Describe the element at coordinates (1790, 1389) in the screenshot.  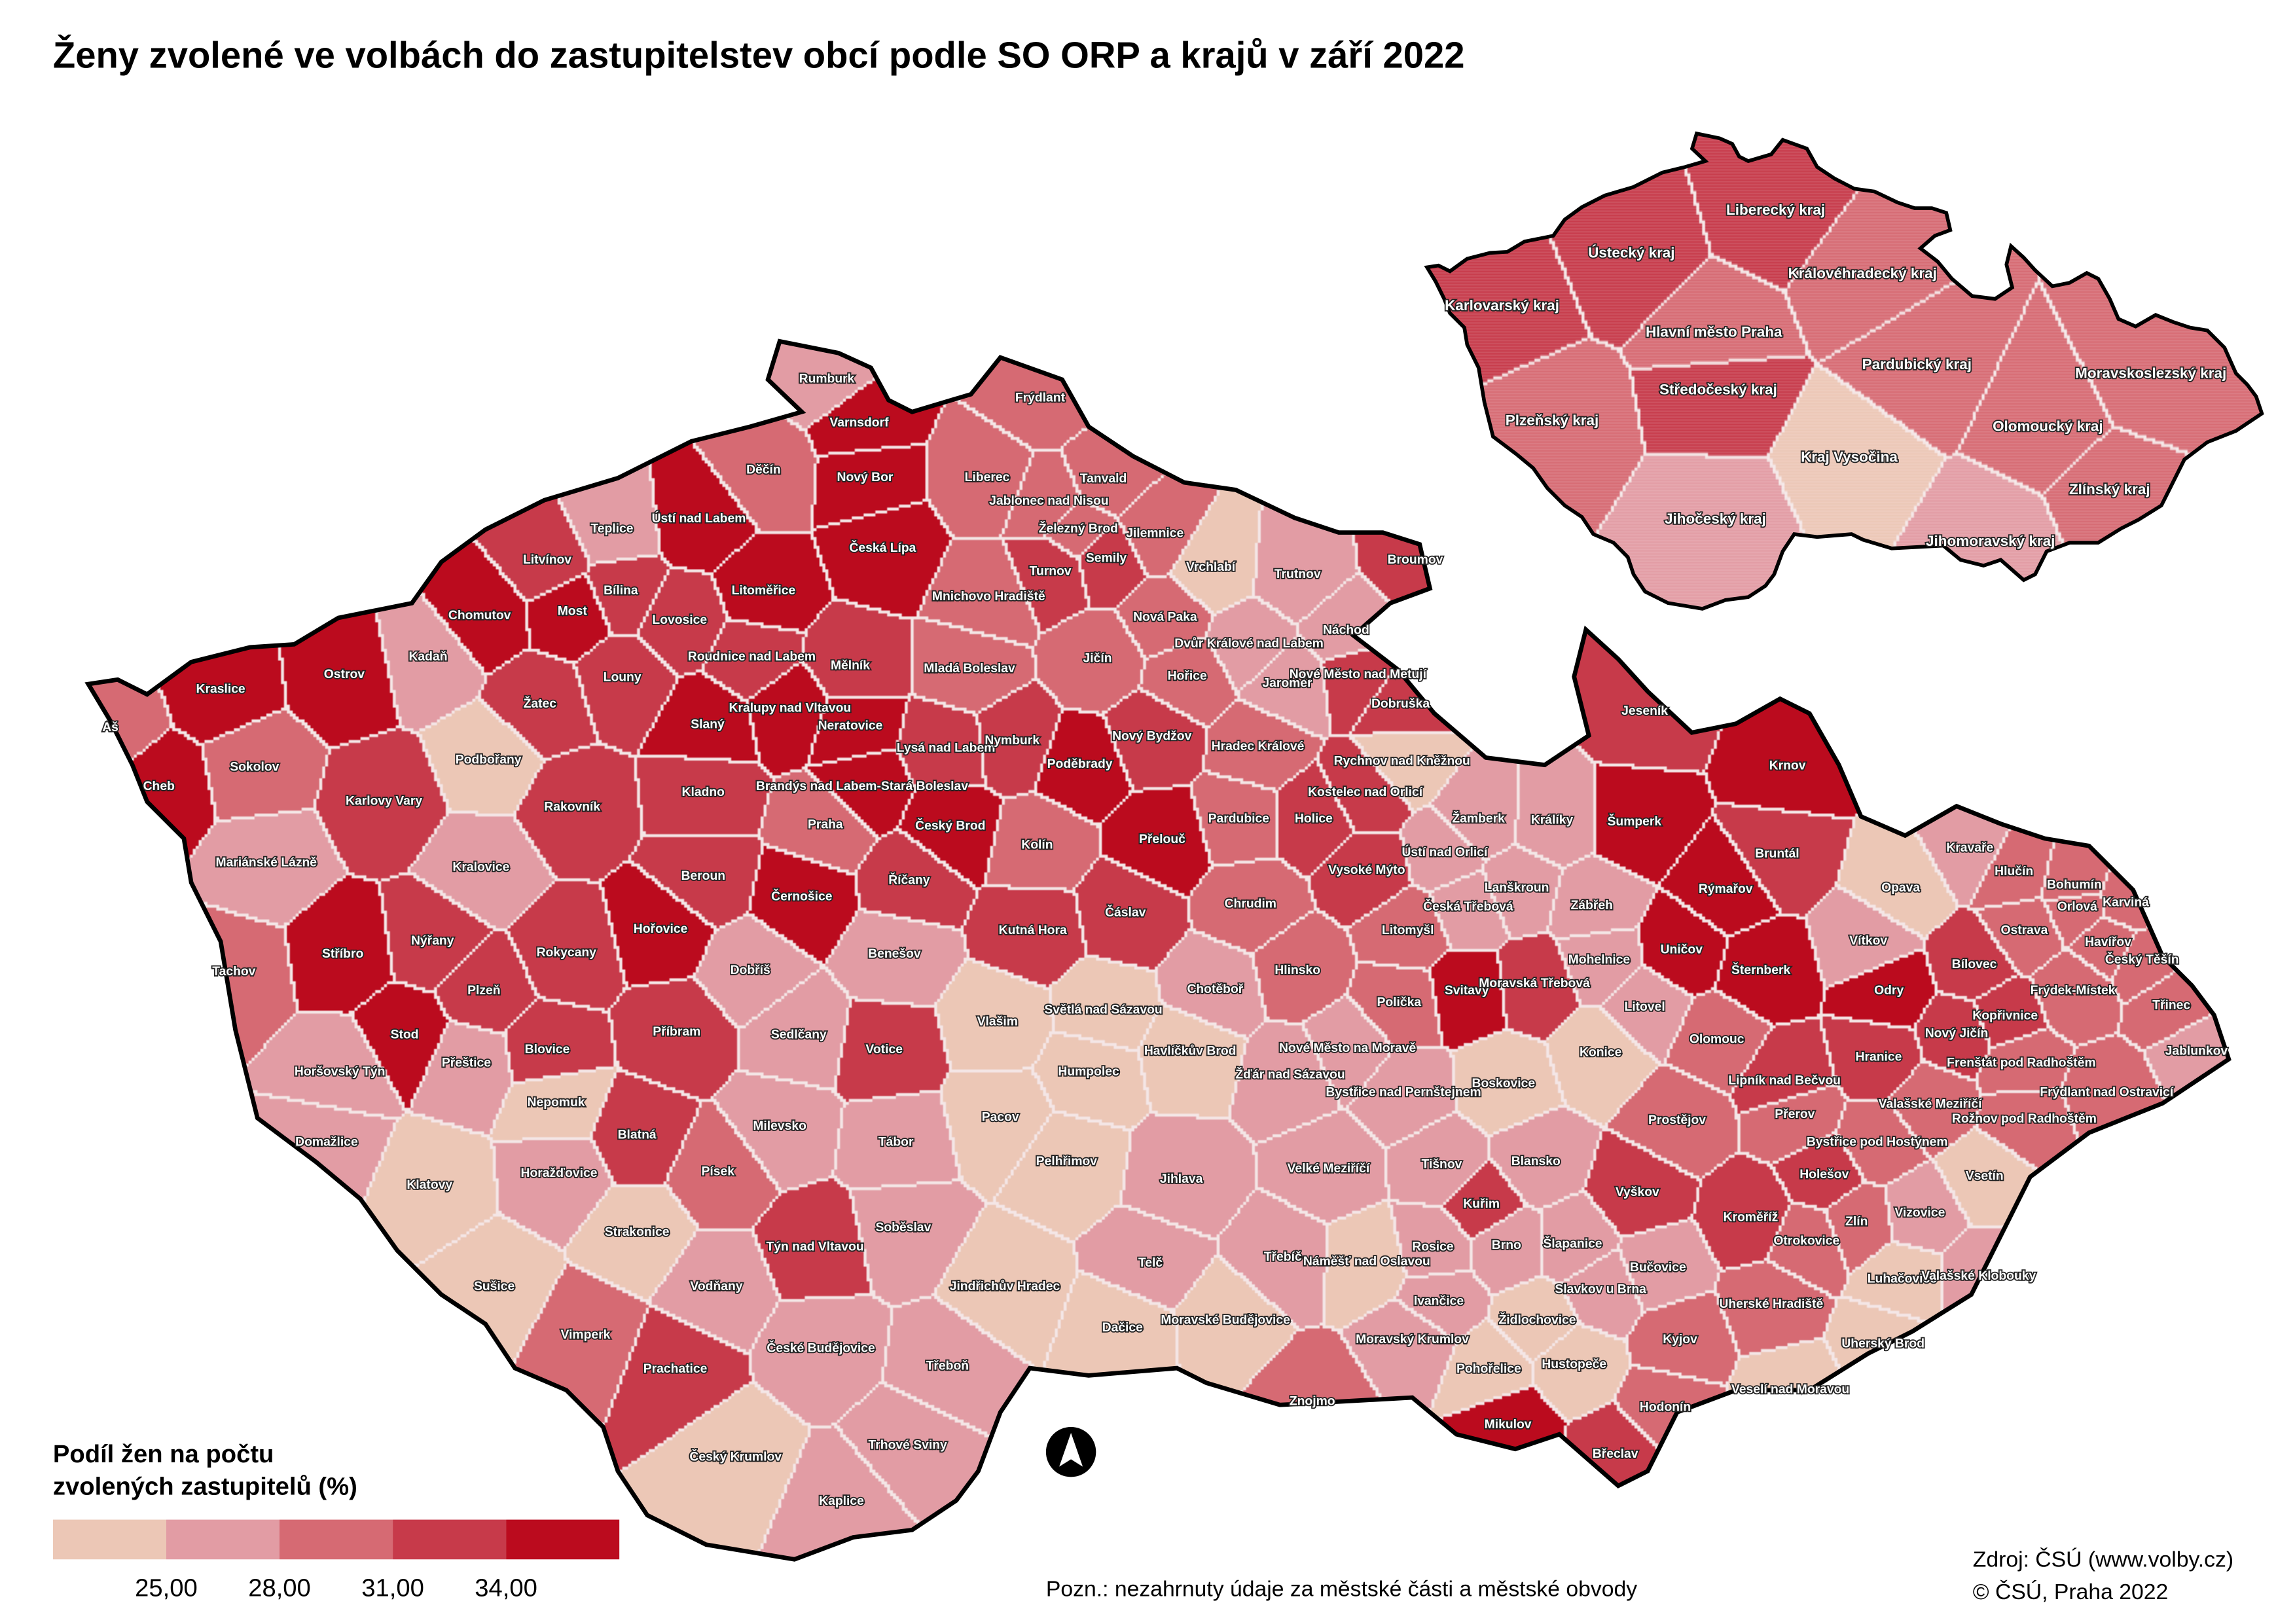
I see `orp-label: Veselí nad Moravou` at that location.